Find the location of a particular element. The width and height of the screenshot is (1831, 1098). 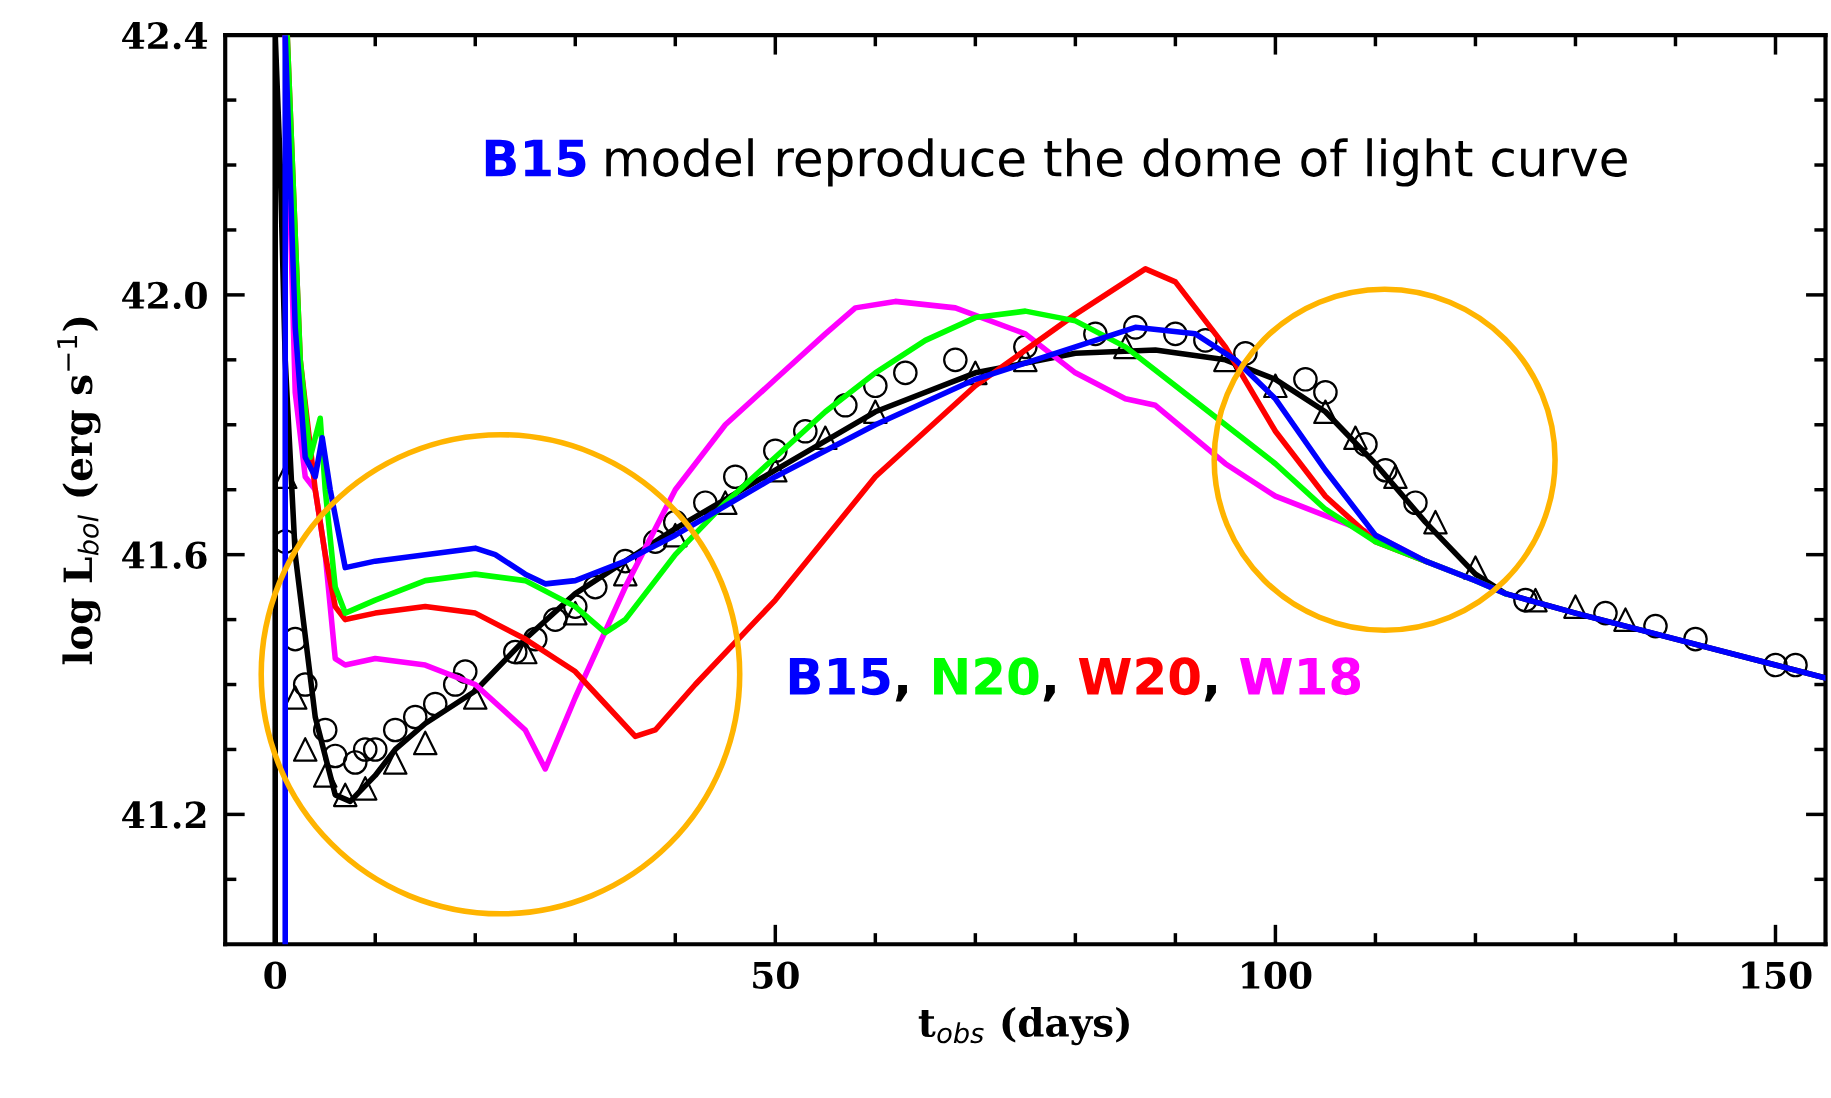

y-tick-label: 41.6 is located at coordinates (164, 555).